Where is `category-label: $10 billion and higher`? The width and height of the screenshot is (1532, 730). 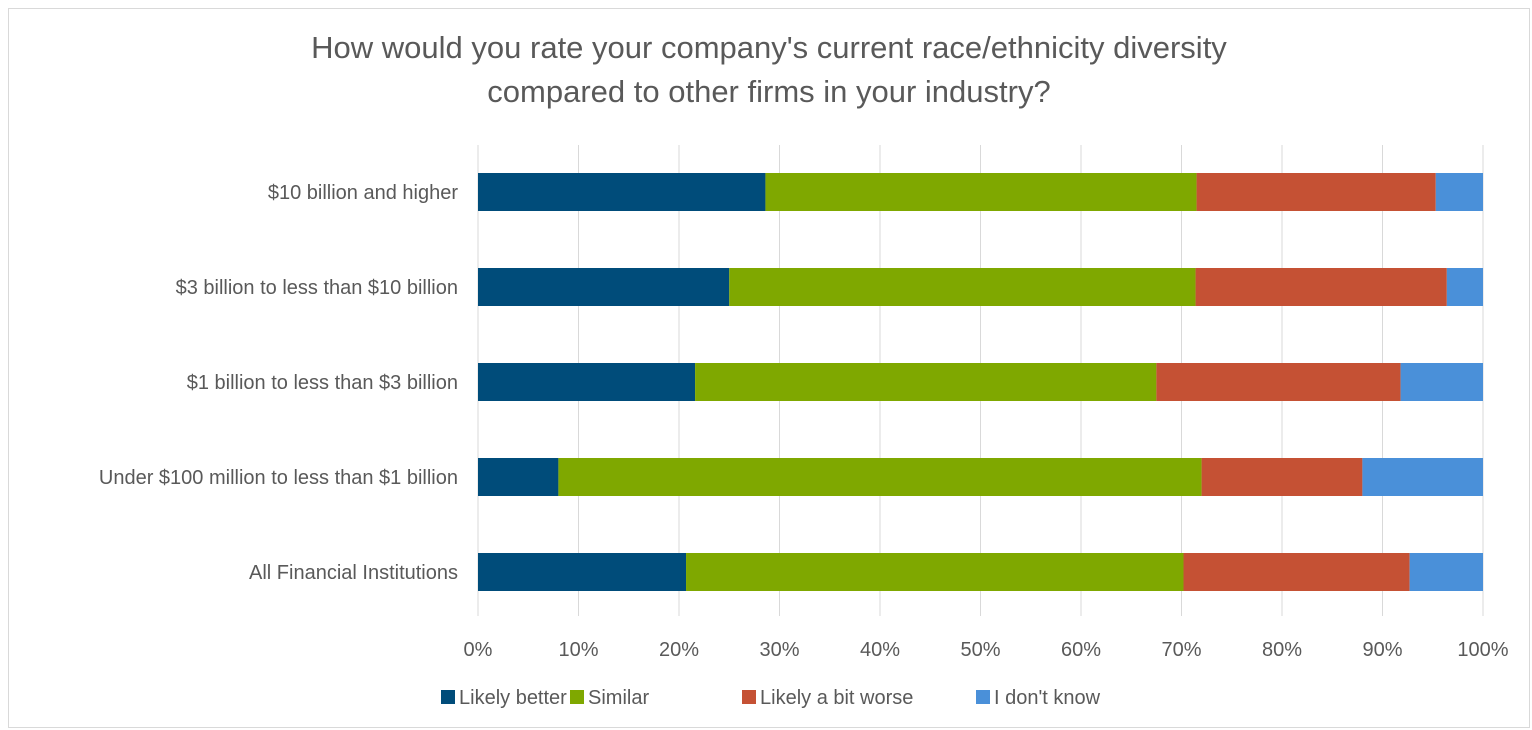
category-label: $10 billion and higher is located at coordinates (363, 193).